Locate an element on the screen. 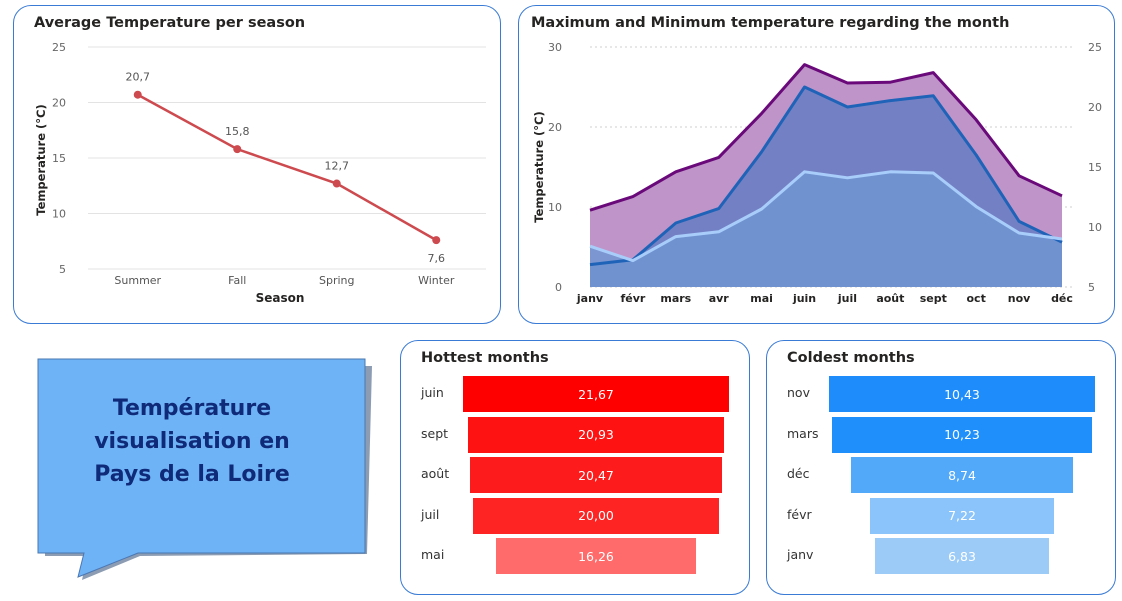  coldest-row: nov 10,43 is located at coordinates (941, 394).